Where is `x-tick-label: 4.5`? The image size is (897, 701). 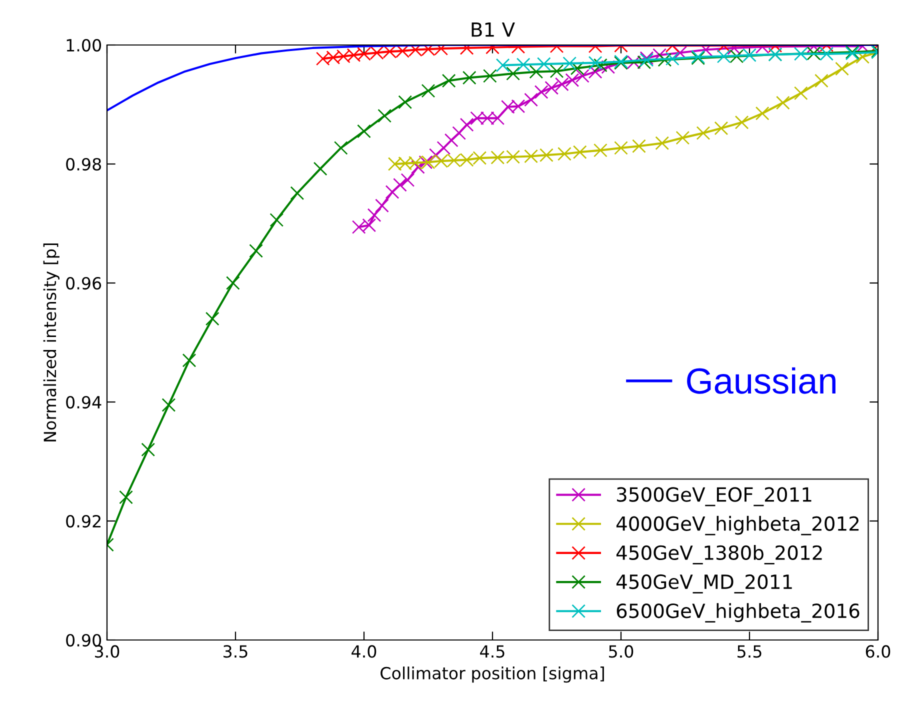 x-tick-label: 4.5 is located at coordinates (492, 651).